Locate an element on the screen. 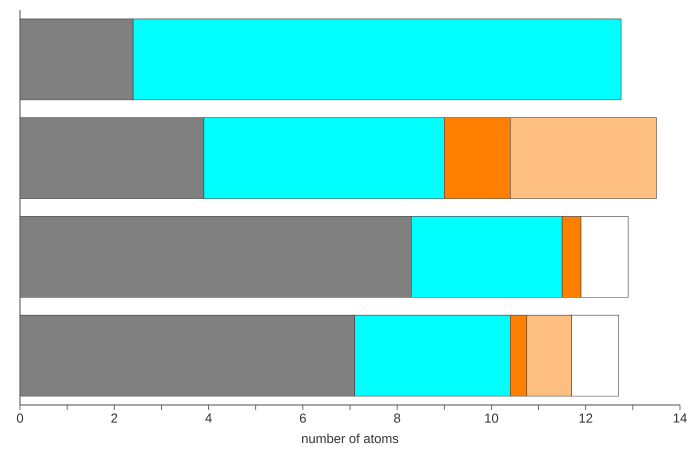 This screenshot has width=699, height=475. x-tick-label: 12 is located at coordinates (585, 418).